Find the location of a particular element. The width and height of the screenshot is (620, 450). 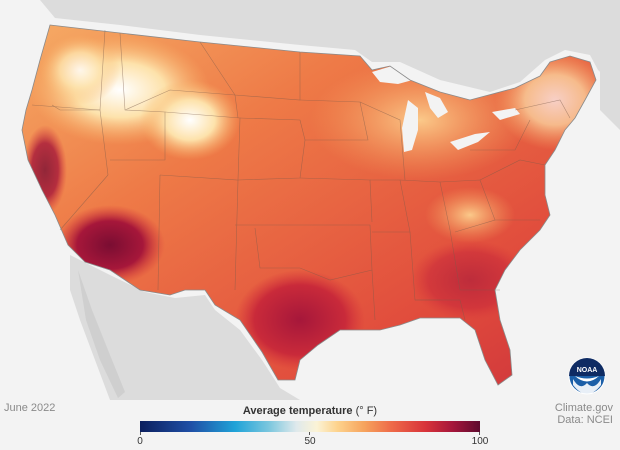

great-lakes is located at coordinates (446, 109).